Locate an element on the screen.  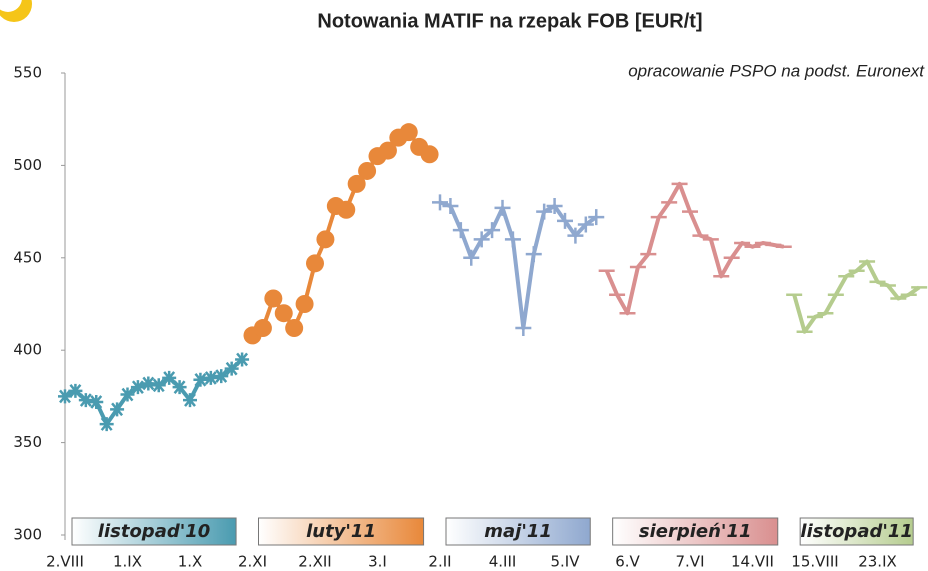
legend-label: maj'11 is located at coordinates (518, 531).